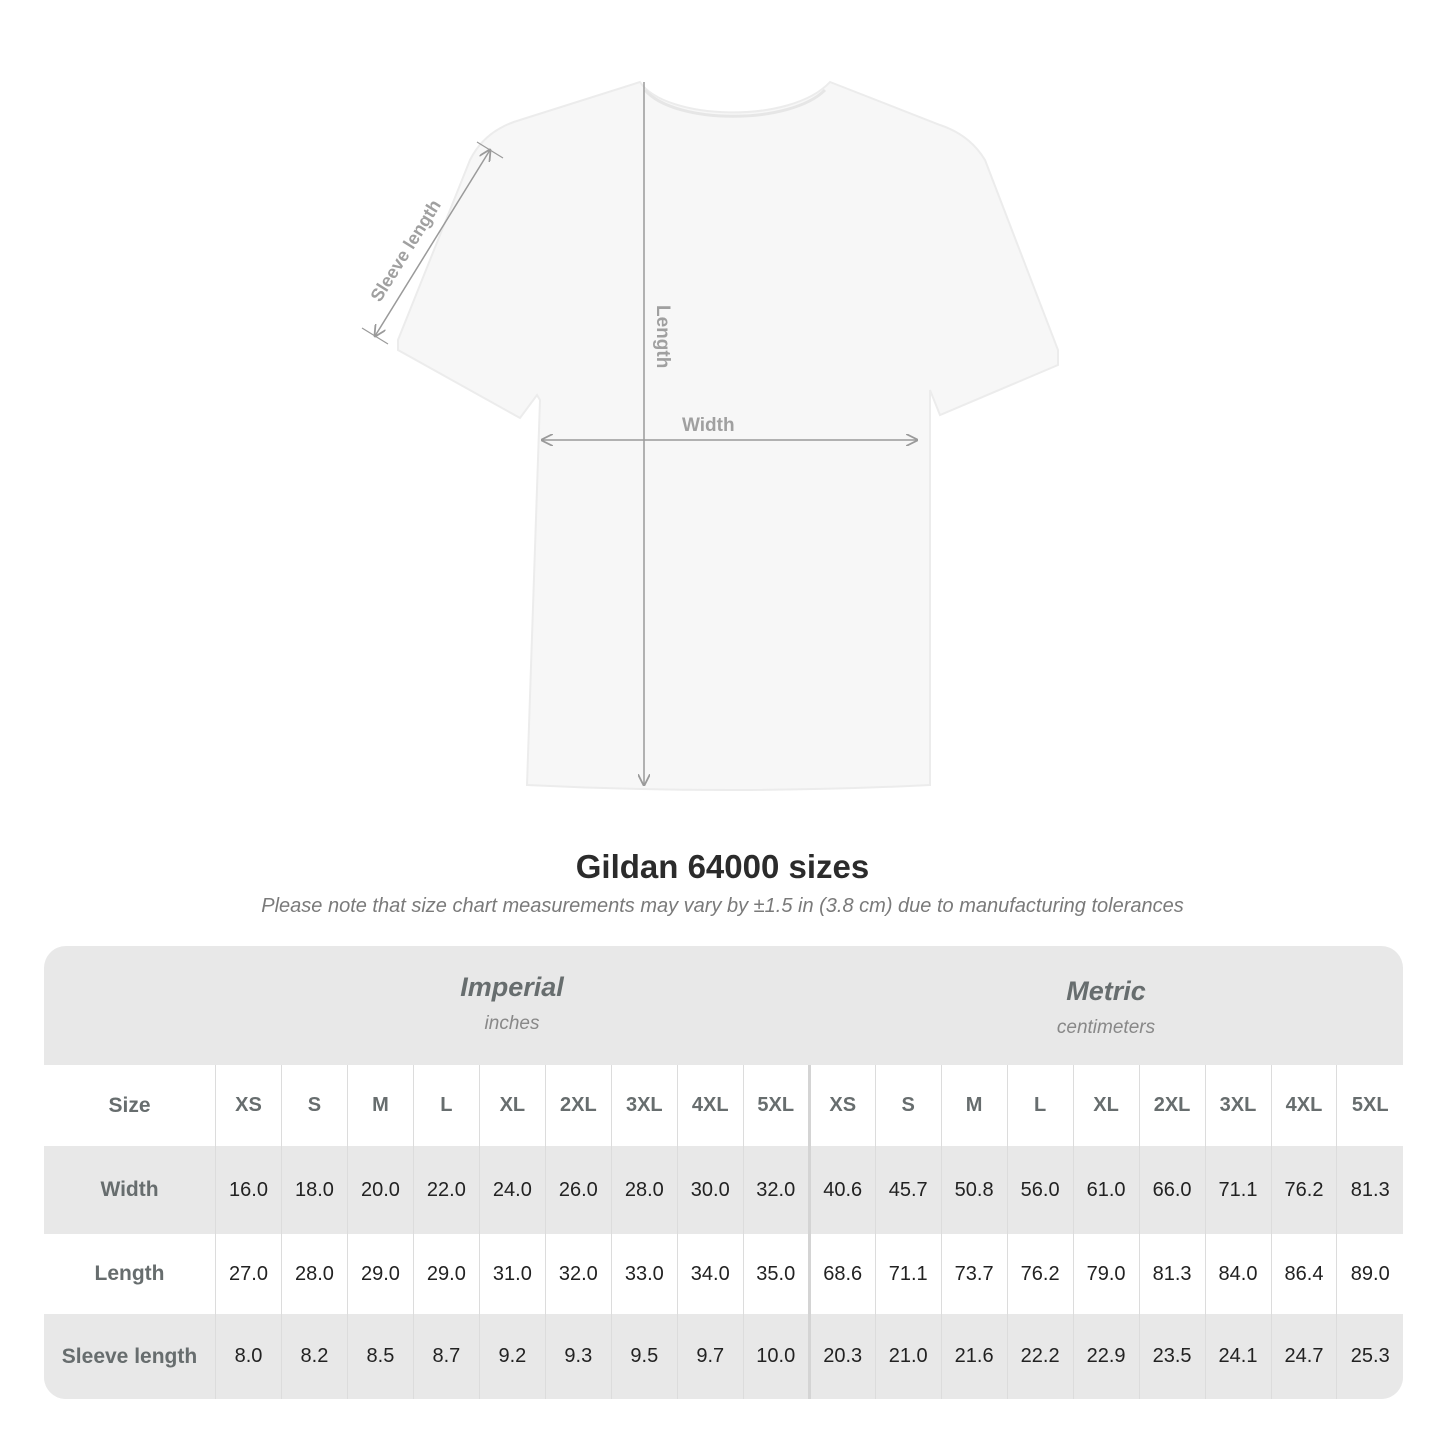  What do you see at coordinates (1106, 1356) in the screenshot?
I see `metric-cell: 22.9` at bounding box center [1106, 1356].